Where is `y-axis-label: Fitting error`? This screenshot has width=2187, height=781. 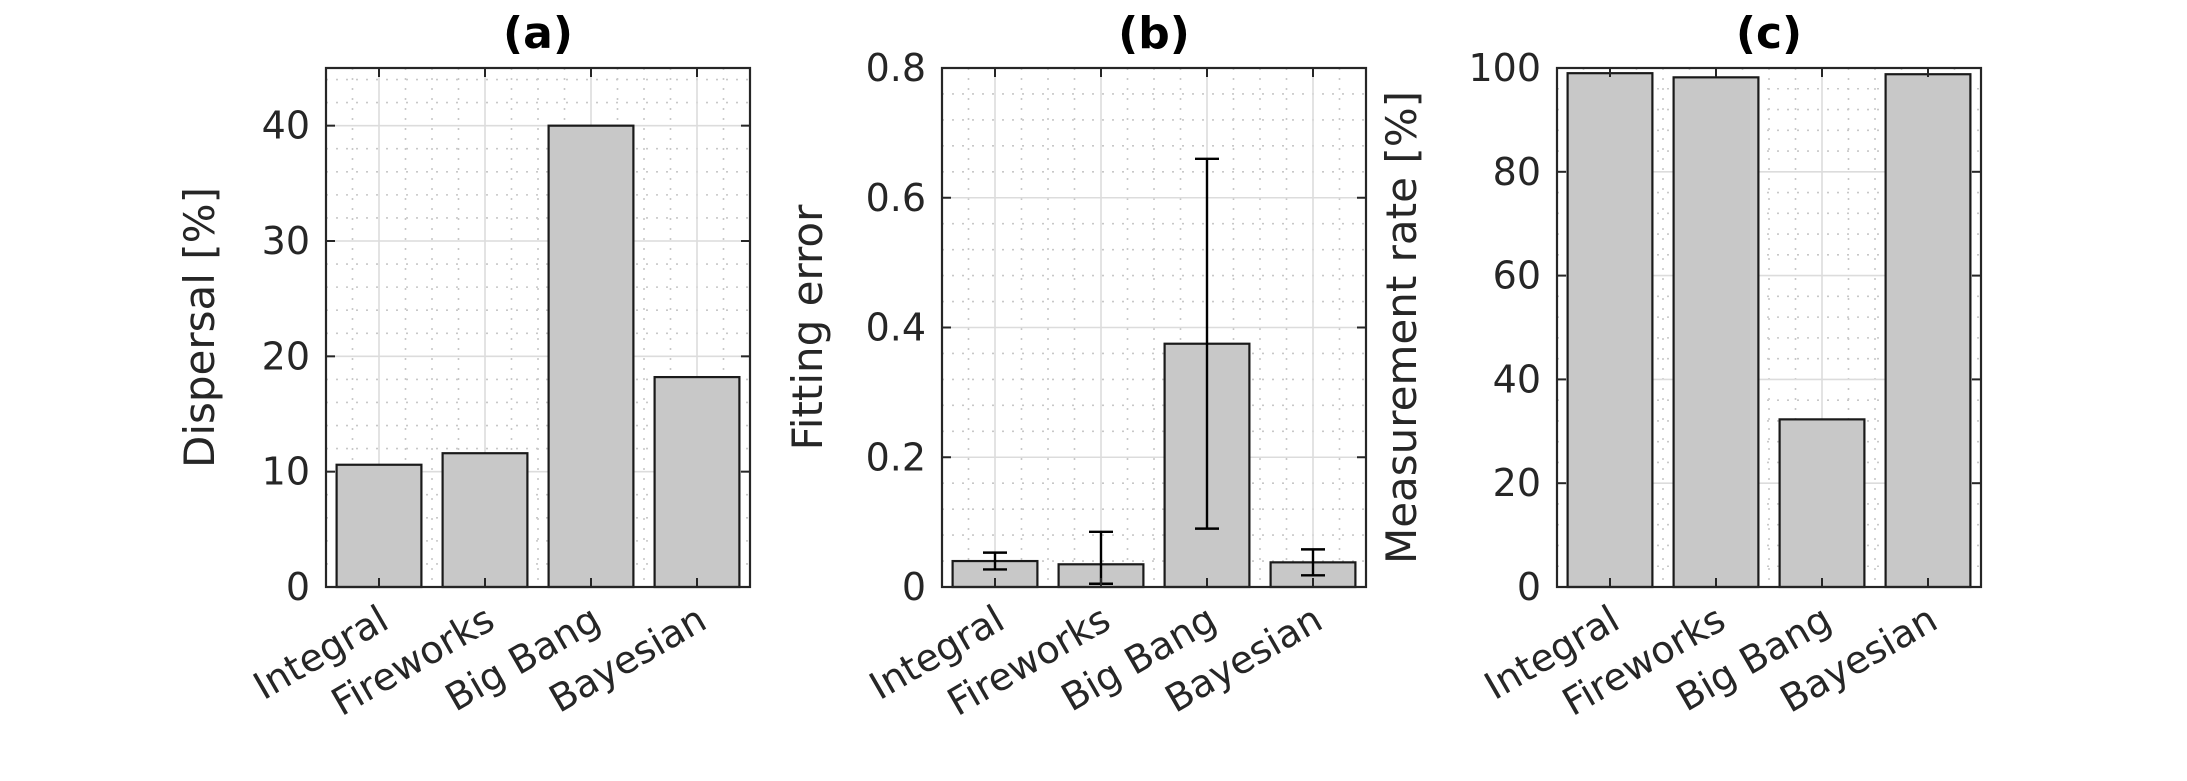 y-axis-label: Fitting error is located at coordinates (807, 327).